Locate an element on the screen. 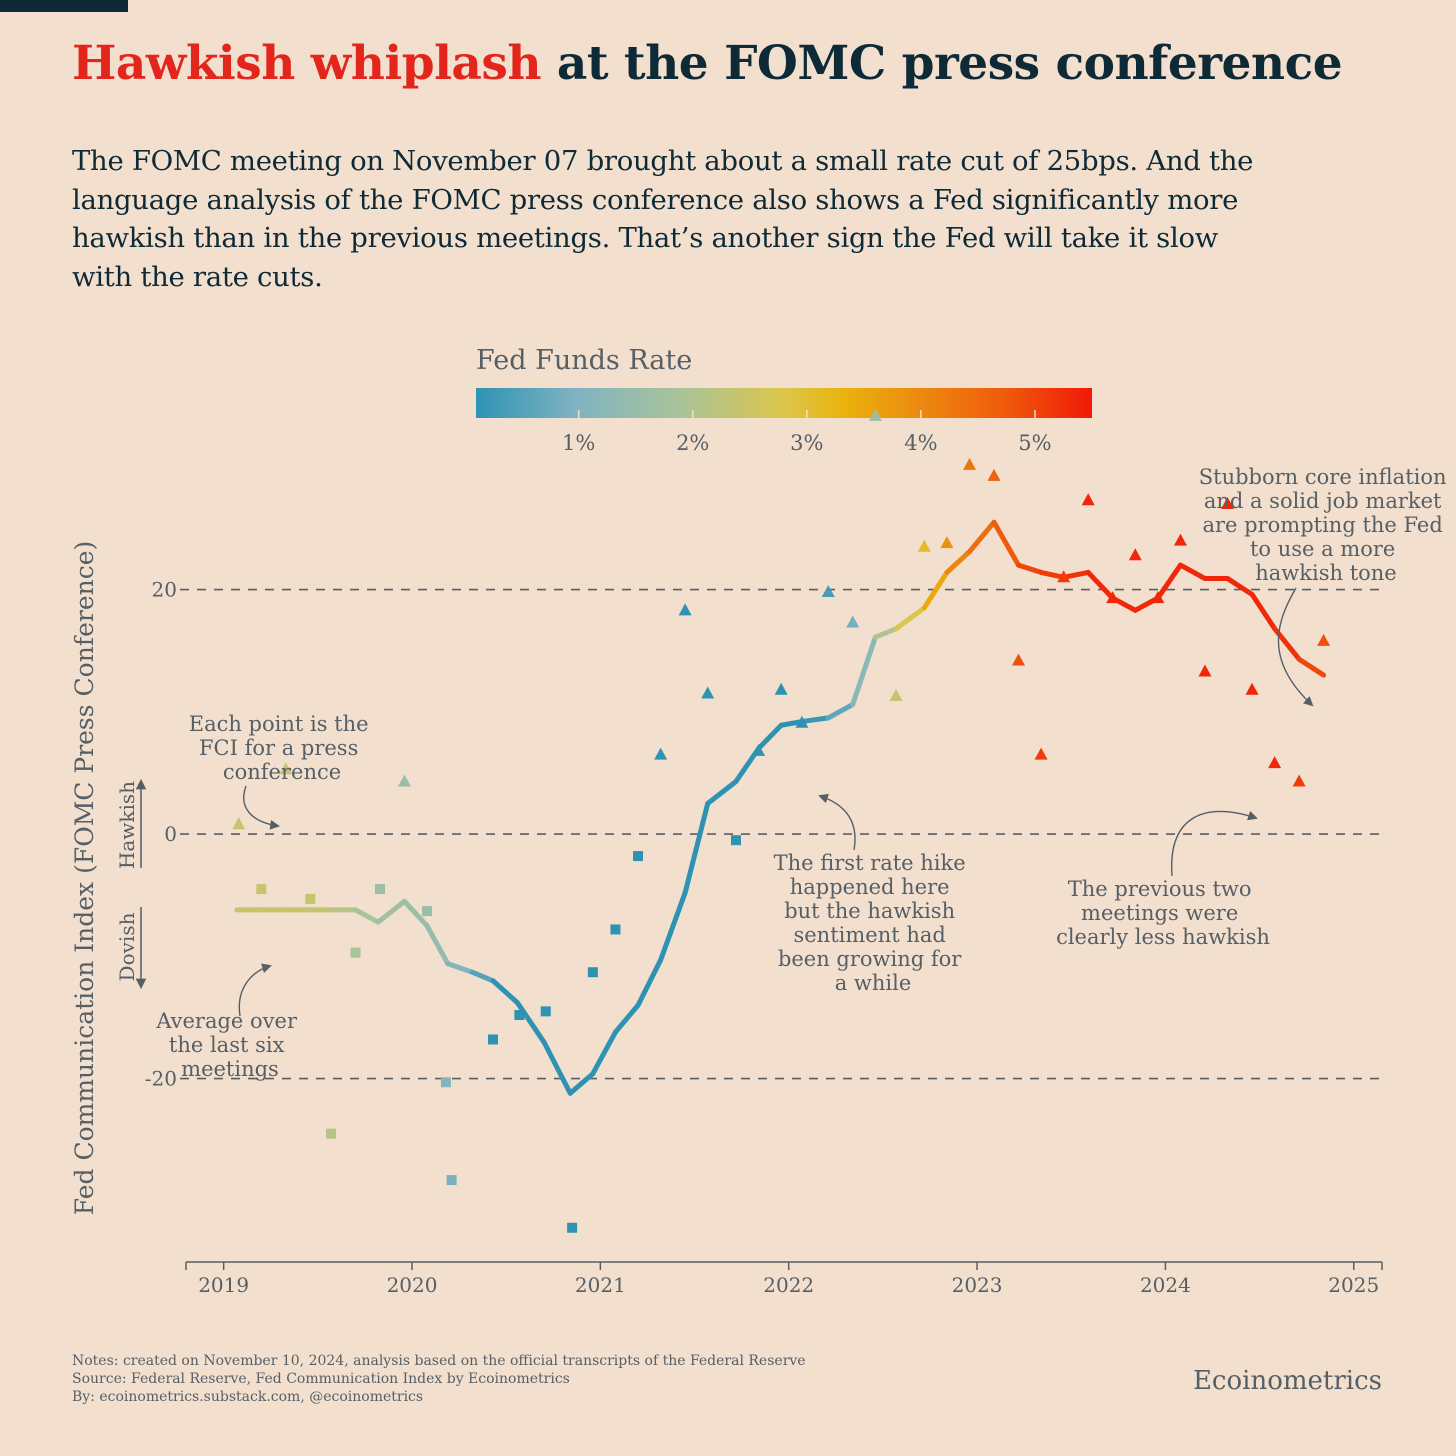 This screenshot has height=1456, width=1456. direction-labels: Hawkish Dovish is located at coordinates (131, 884).